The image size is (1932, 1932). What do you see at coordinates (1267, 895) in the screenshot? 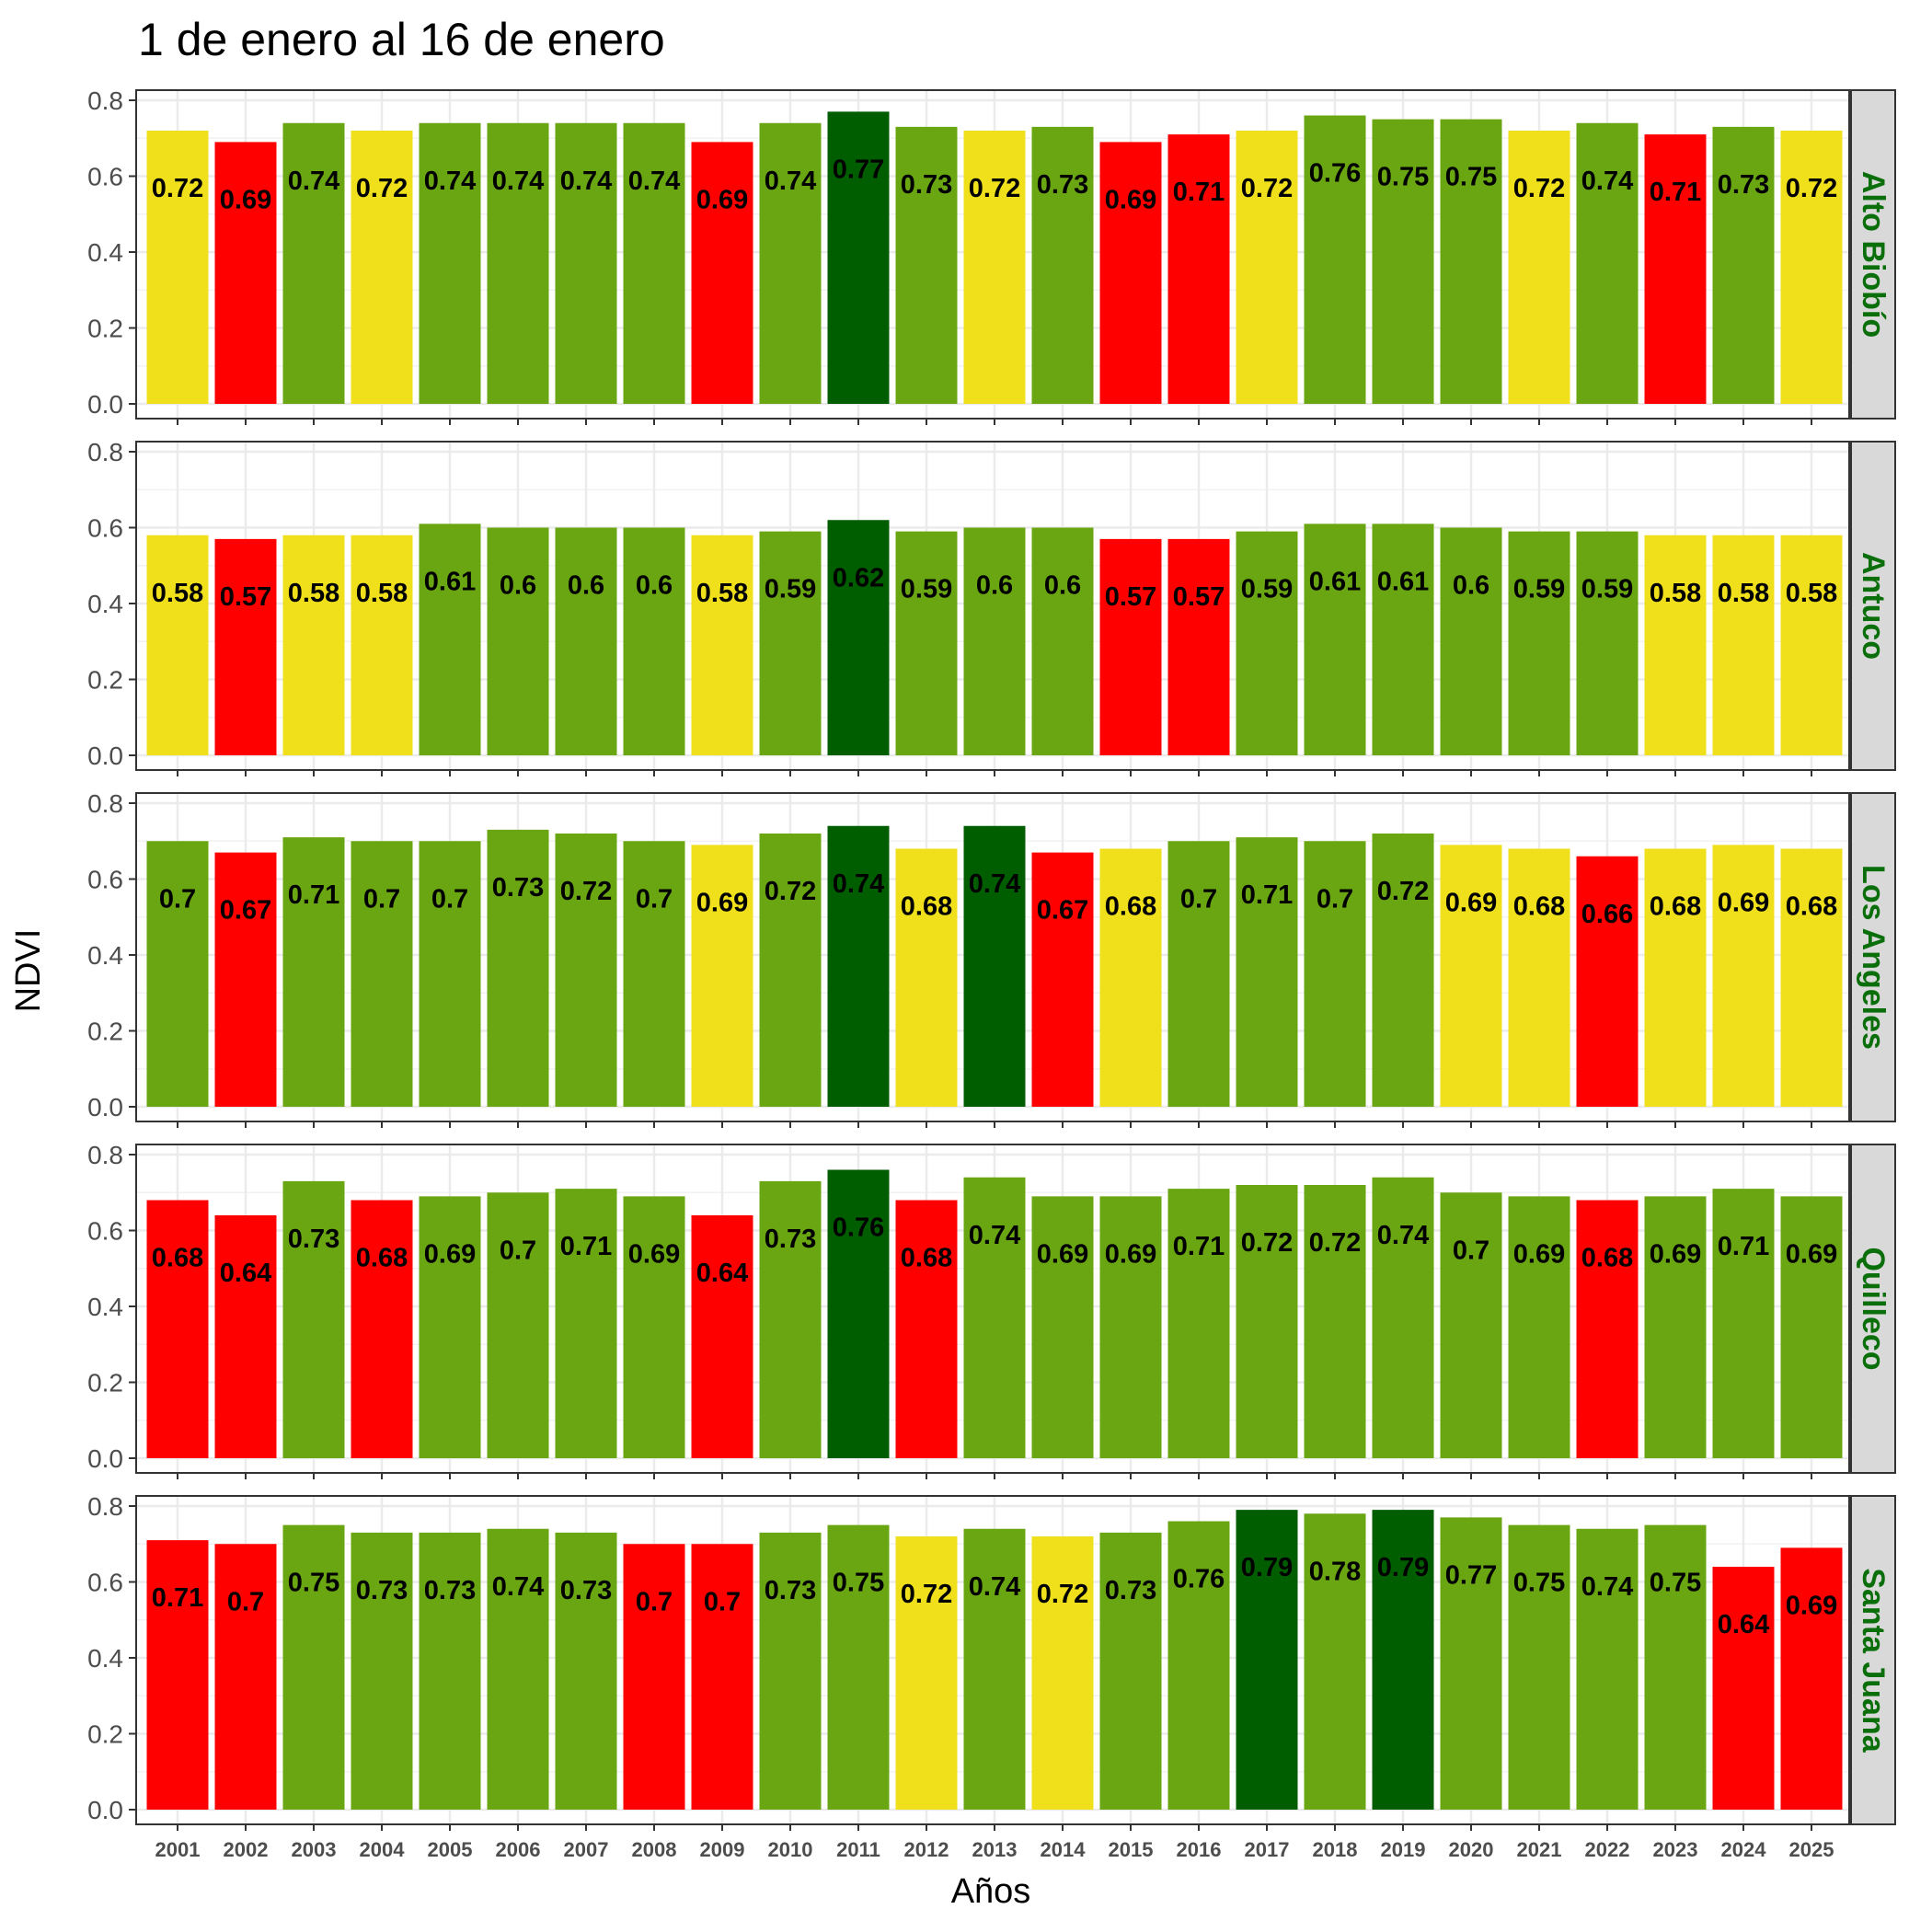
I see `data-label-2017: 0.71` at bounding box center [1267, 895].